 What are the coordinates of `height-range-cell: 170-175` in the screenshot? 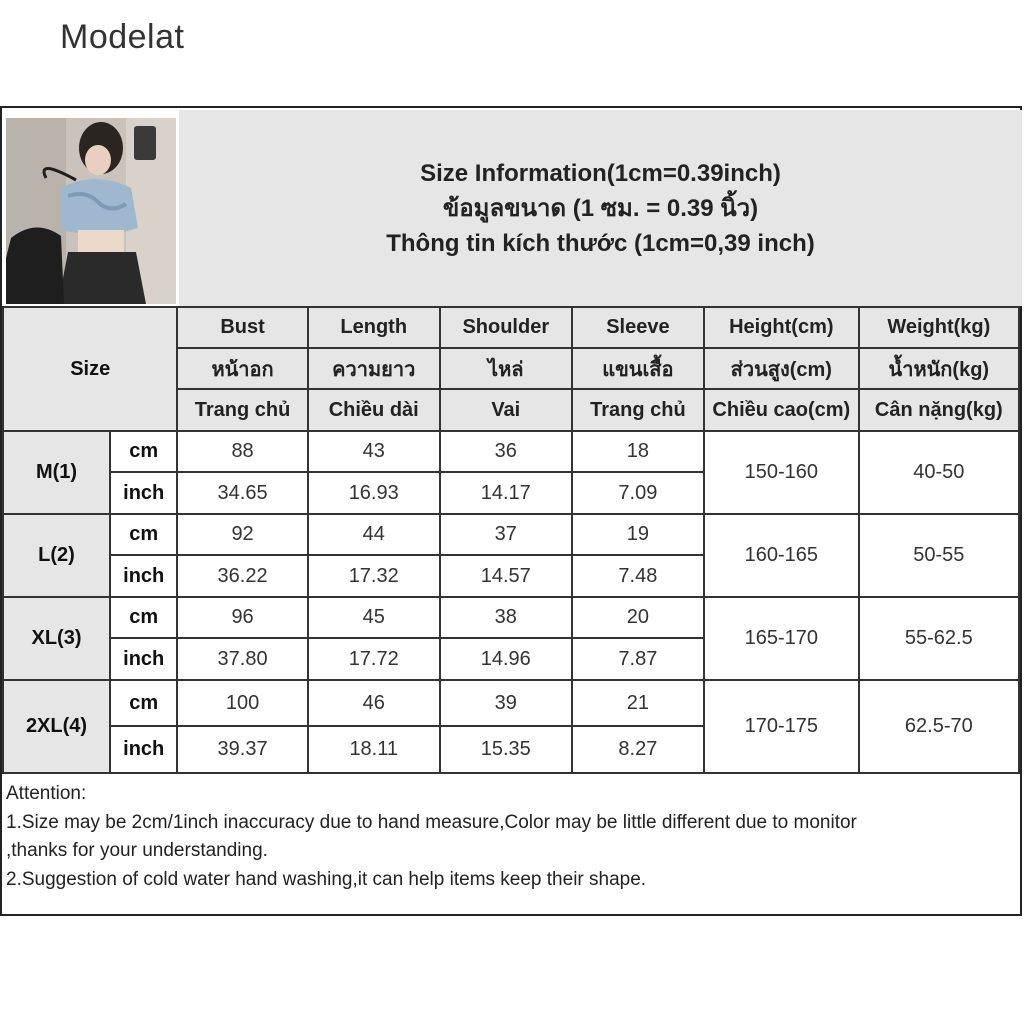 It's located at (781, 726).